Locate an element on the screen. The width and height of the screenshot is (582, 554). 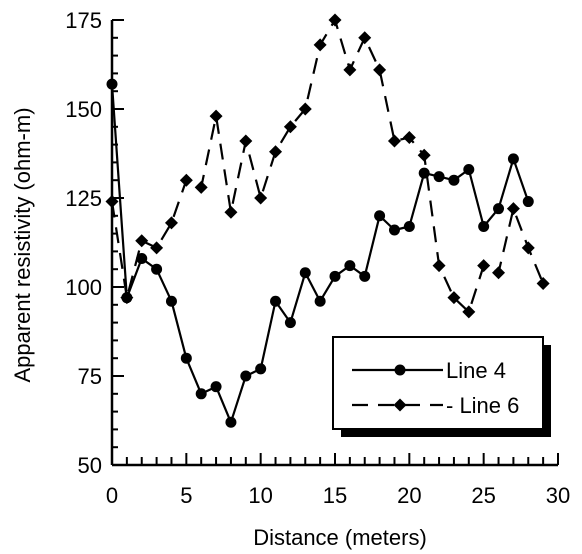
x-tick-label: 30 is located at coordinates (558, 495).